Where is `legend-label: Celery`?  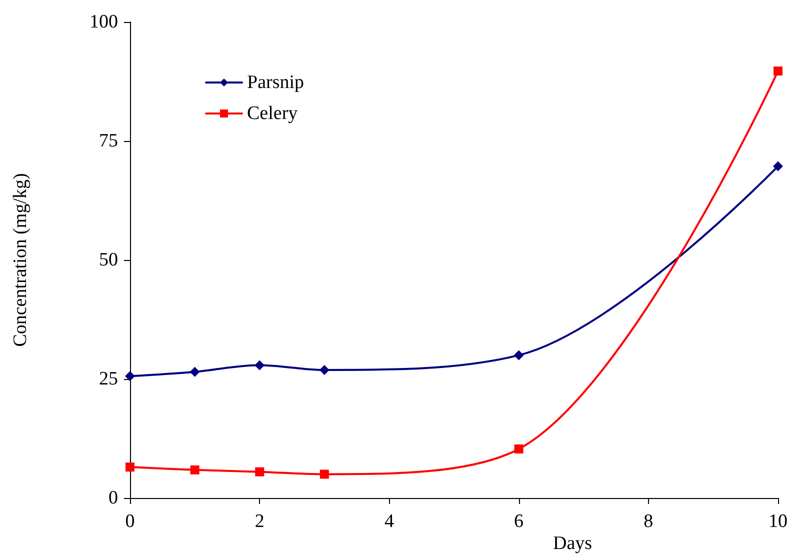 legend-label: Celery is located at coordinates (272, 113).